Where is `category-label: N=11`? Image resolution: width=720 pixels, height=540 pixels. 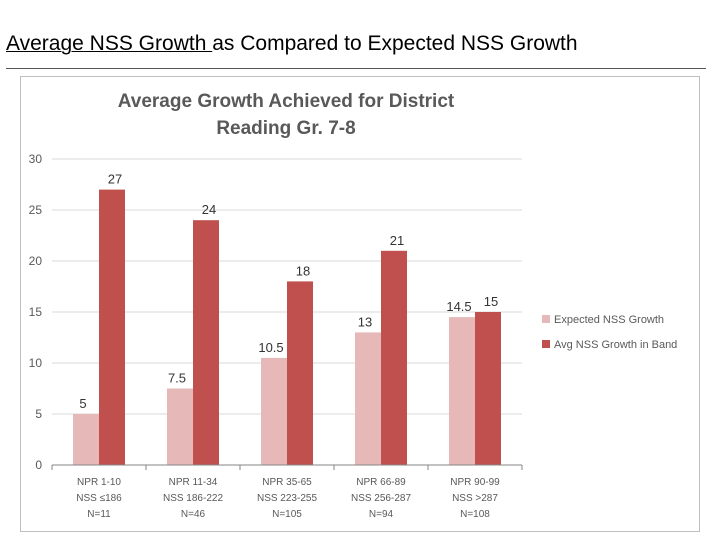 category-label: N=11 is located at coordinates (99, 514).